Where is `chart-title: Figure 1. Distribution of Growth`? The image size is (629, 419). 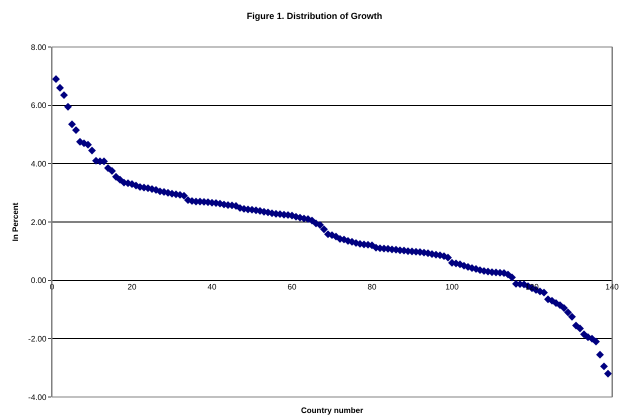 chart-title: Figure 1. Distribution of Growth is located at coordinates (314, 15).